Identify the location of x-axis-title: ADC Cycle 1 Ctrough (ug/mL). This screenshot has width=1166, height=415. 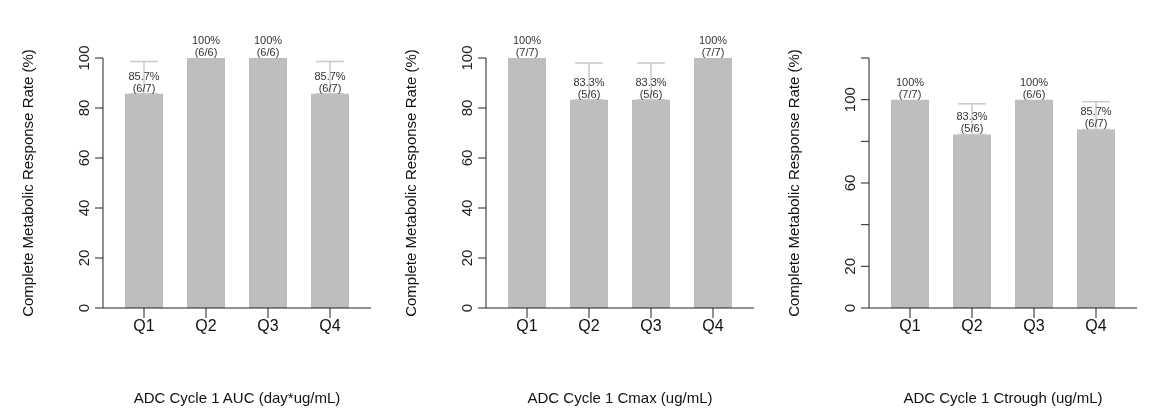
(1003, 397).